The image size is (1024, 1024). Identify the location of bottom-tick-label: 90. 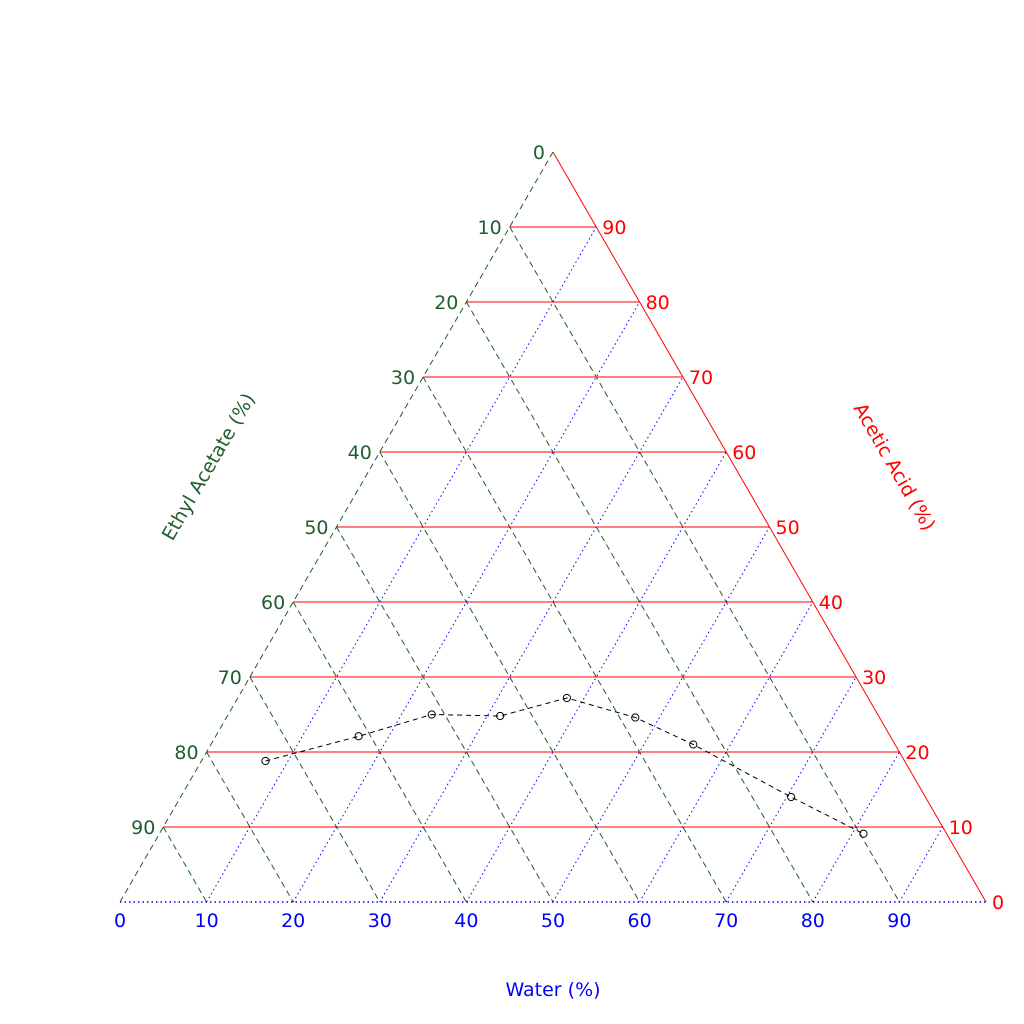
(899, 921).